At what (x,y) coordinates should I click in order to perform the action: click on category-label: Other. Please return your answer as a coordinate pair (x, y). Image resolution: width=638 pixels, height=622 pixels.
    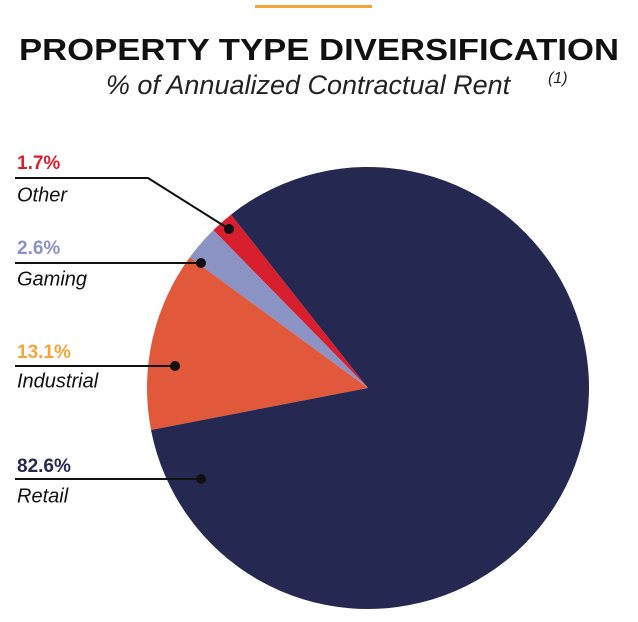
    Looking at the image, I should click on (42, 195).